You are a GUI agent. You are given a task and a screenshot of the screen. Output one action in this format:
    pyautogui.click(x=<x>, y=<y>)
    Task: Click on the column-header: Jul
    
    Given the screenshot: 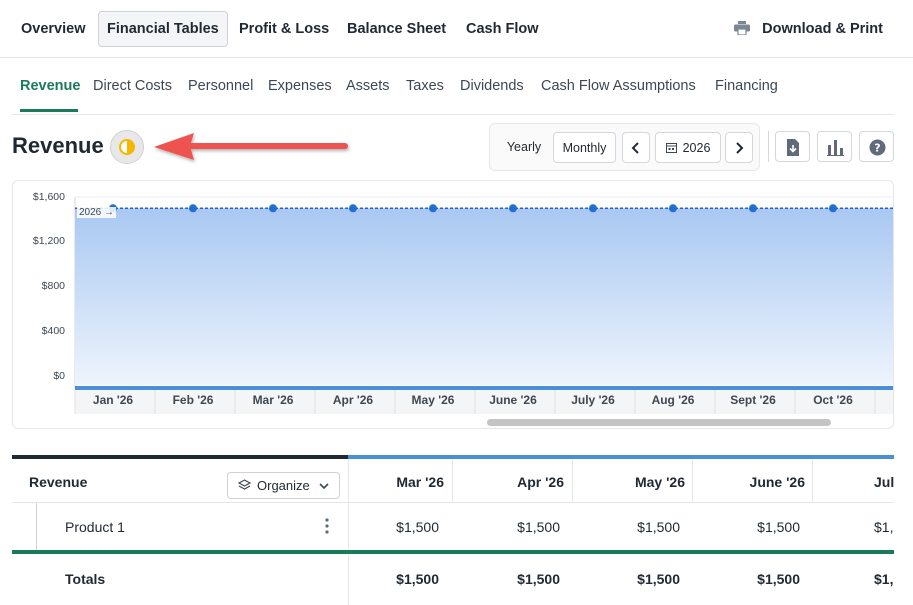 What is the action you would take?
    pyautogui.click(x=884, y=482)
    